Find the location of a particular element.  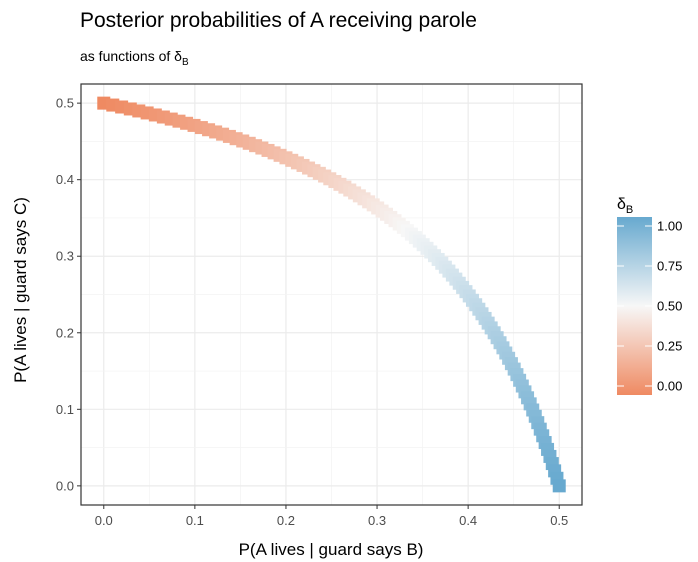

legend-label: 1.00 is located at coordinates (669, 226).